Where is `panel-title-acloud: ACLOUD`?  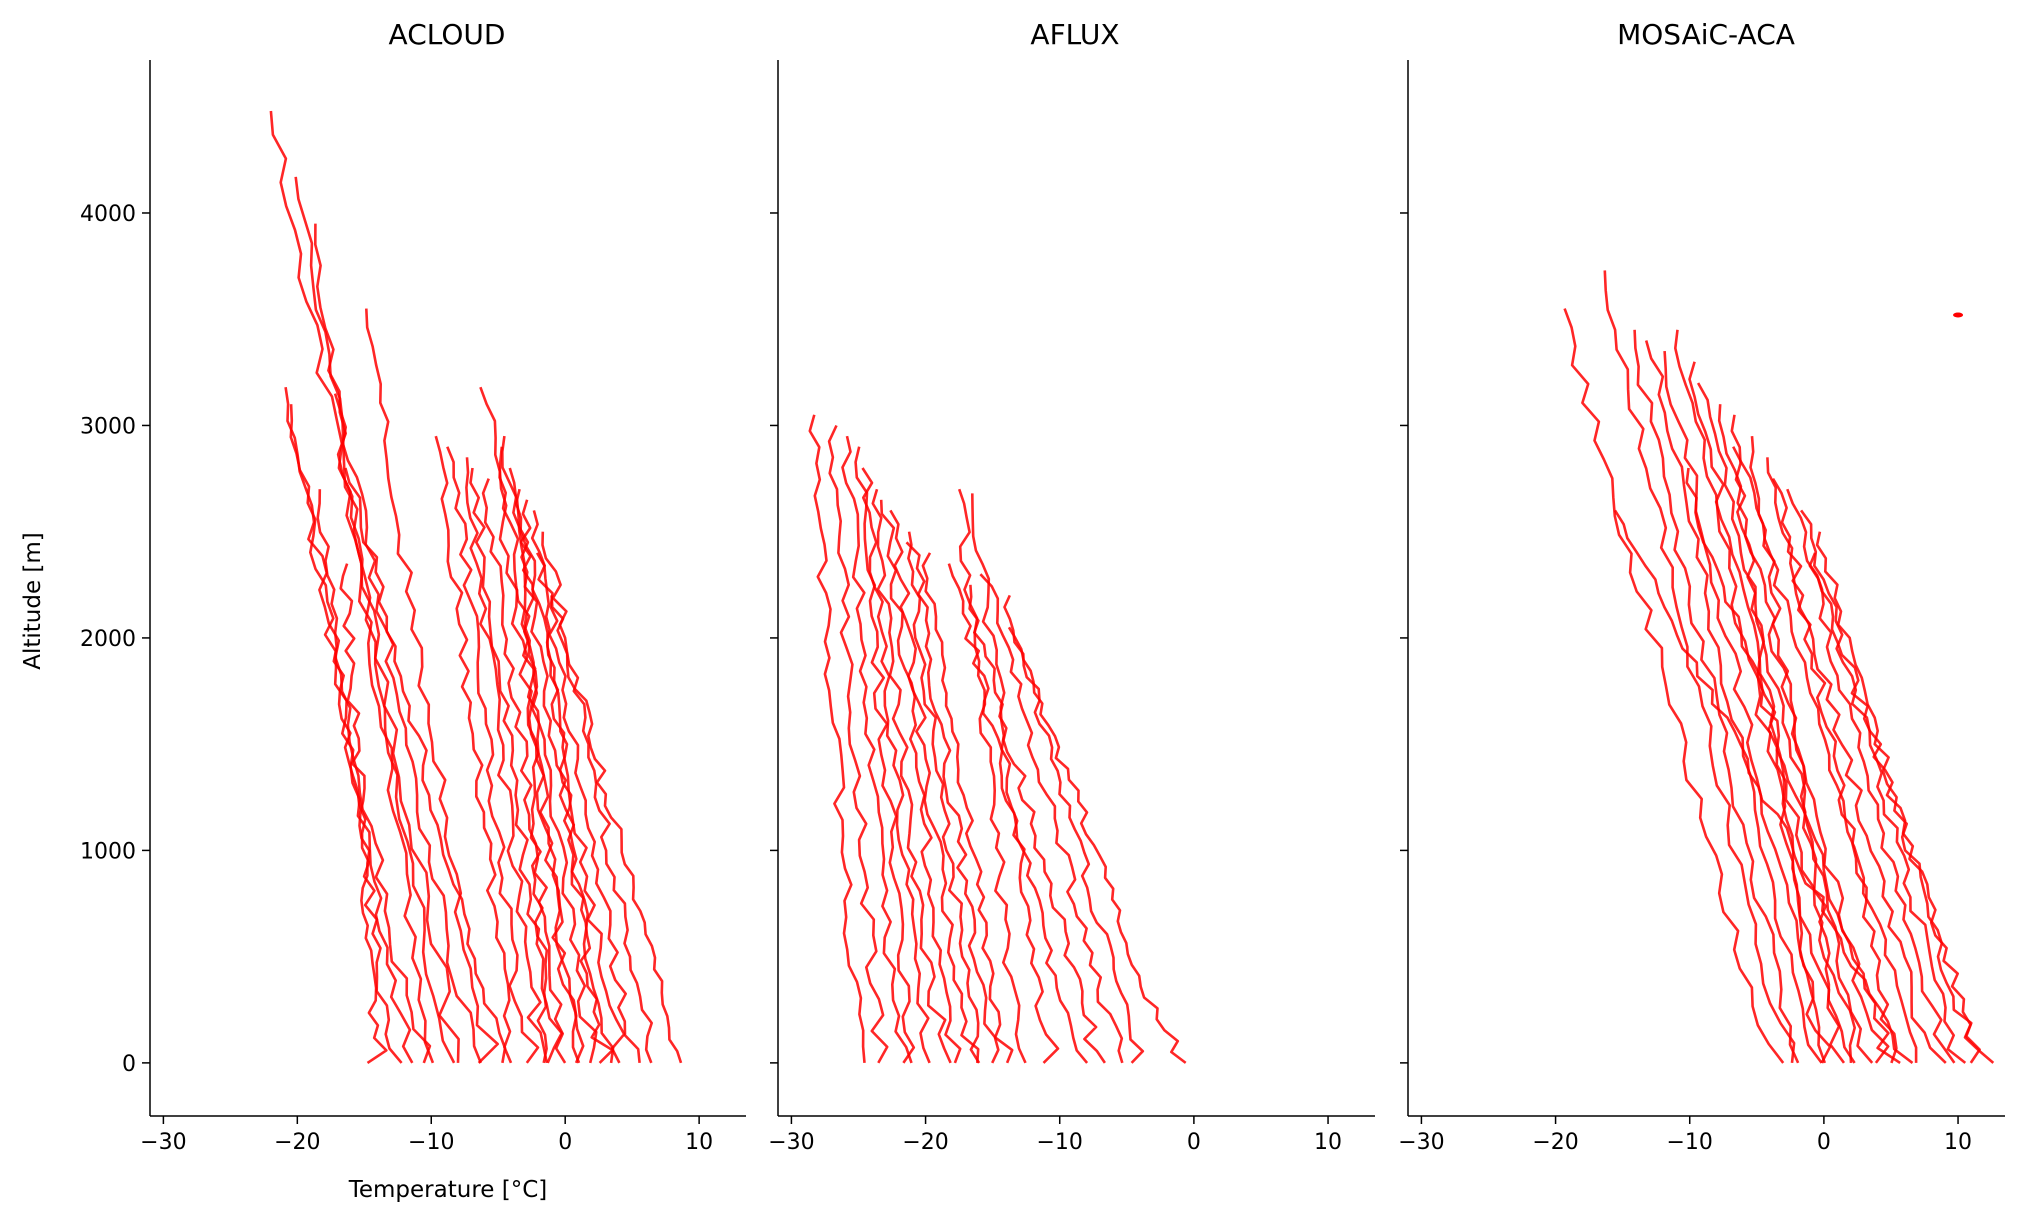
panel-title-acloud: ACLOUD is located at coordinates (447, 34).